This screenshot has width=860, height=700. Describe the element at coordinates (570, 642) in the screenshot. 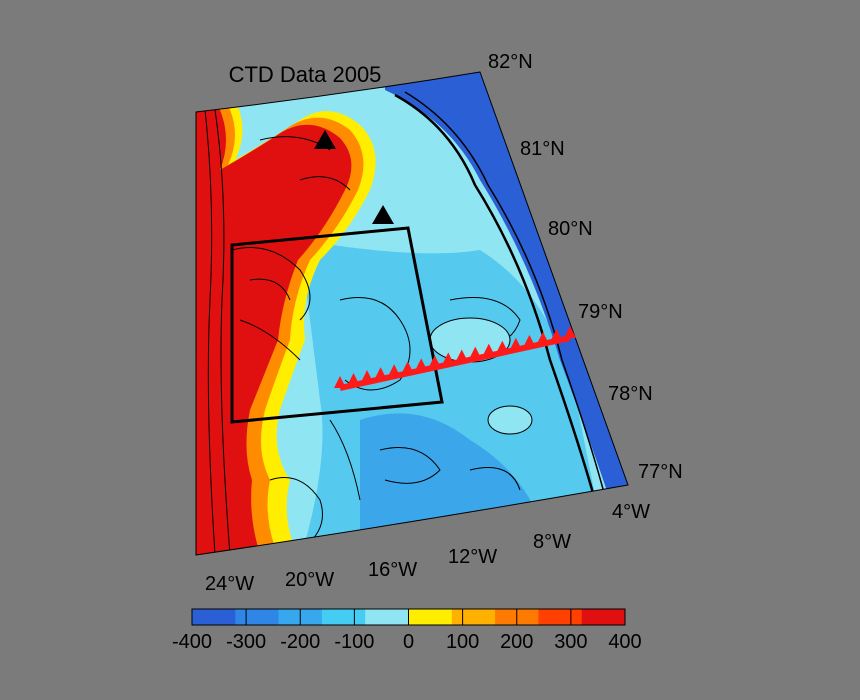

I see `colorbar-tick-label: 300` at that location.